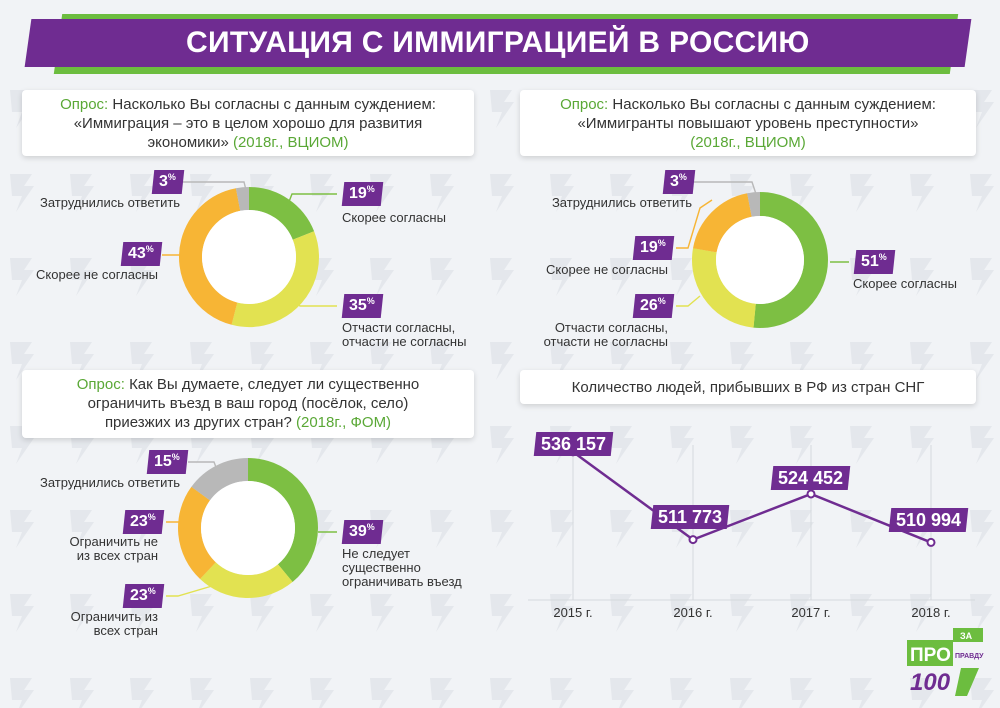 Image resolution: width=1000 pixels, height=708 pixels. What do you see at coordinates (376, 553) in the screenshot?
I see `d3-label-none-1: Не следует` at bounding box center [376, 553].